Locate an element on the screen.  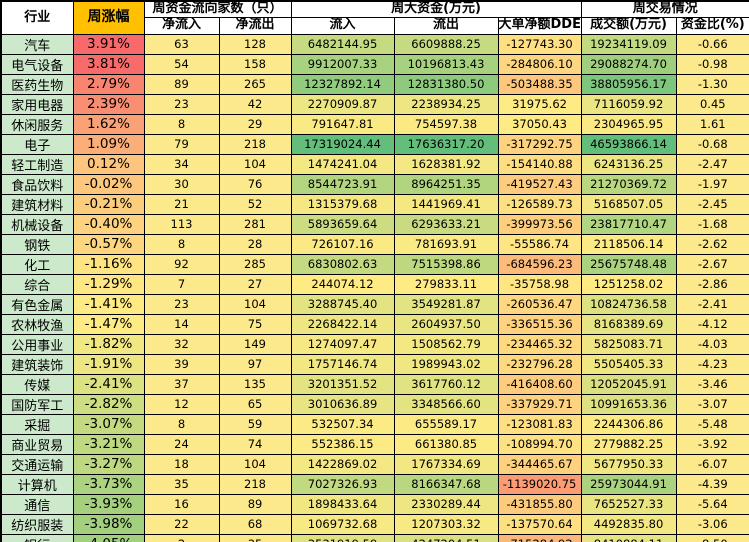
outflow-cell: 754597.38 is located at coordinates (446, 124).